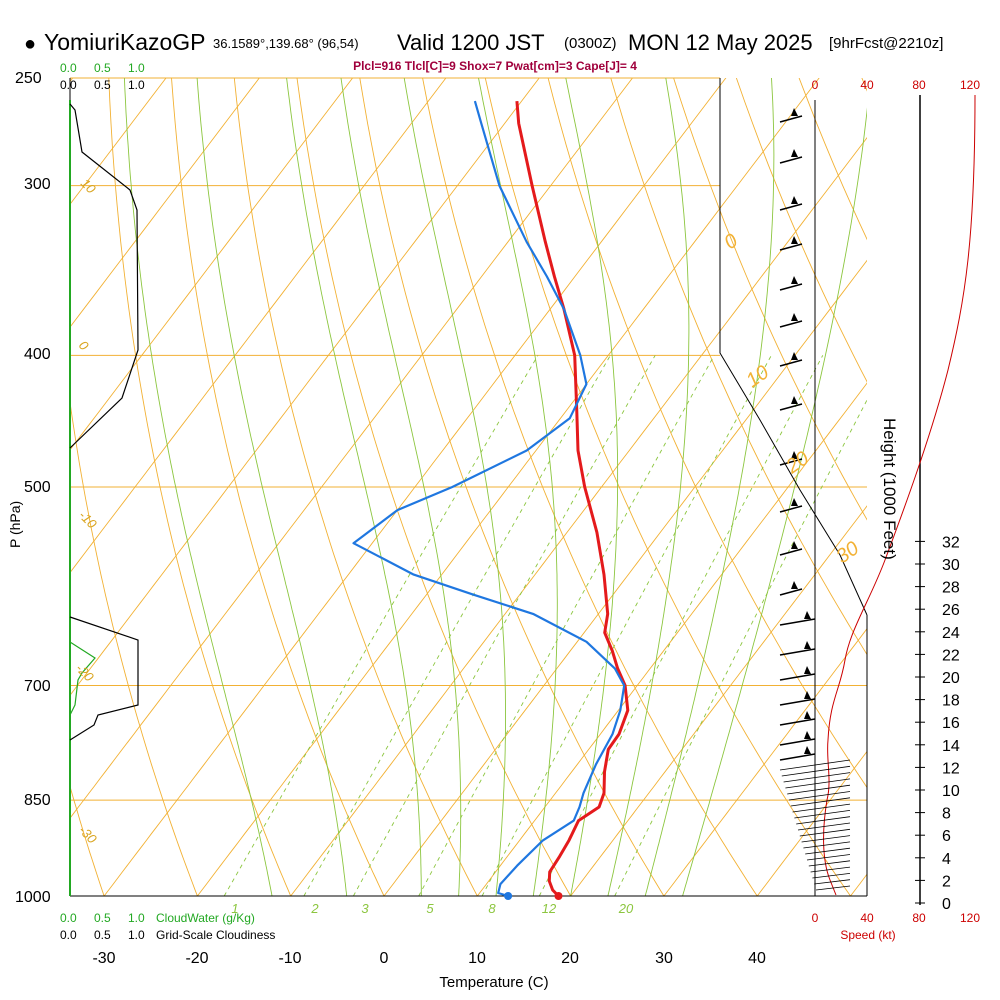 Image resolution: width=1000 pixels, height=1000 pixels. I want to click on cw-bot-05: 0.5, so click(102, 918).